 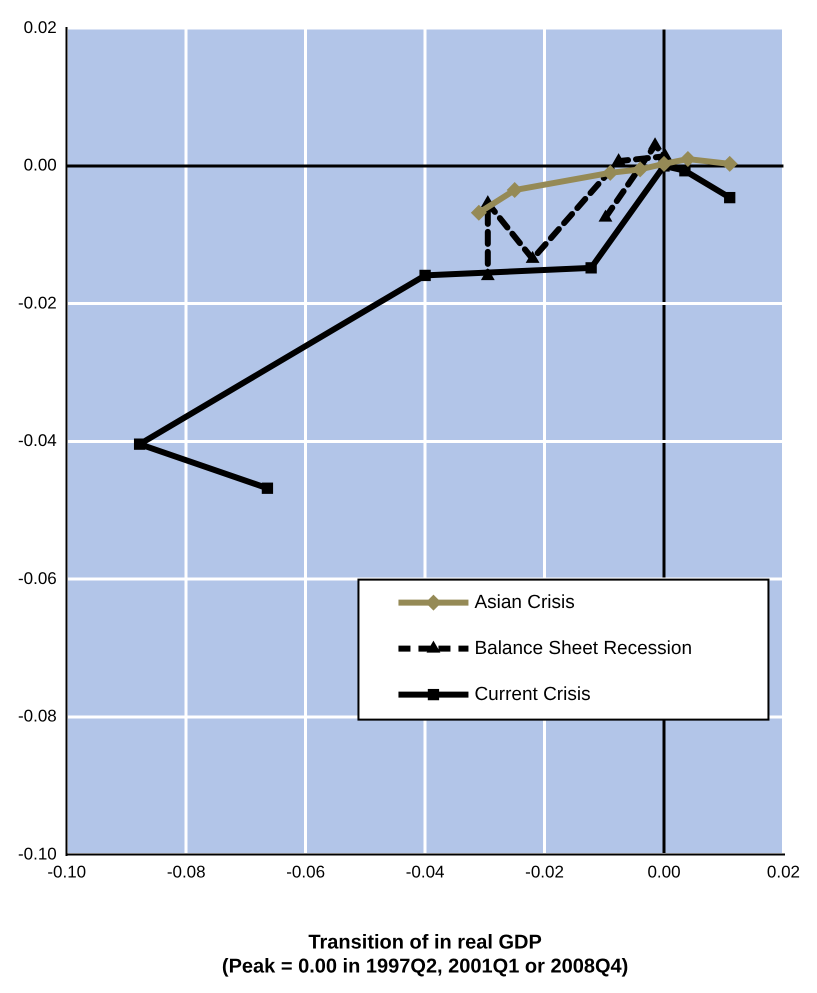 I want to click on x-tick-label: 0.02, so click(x=783, y=872).